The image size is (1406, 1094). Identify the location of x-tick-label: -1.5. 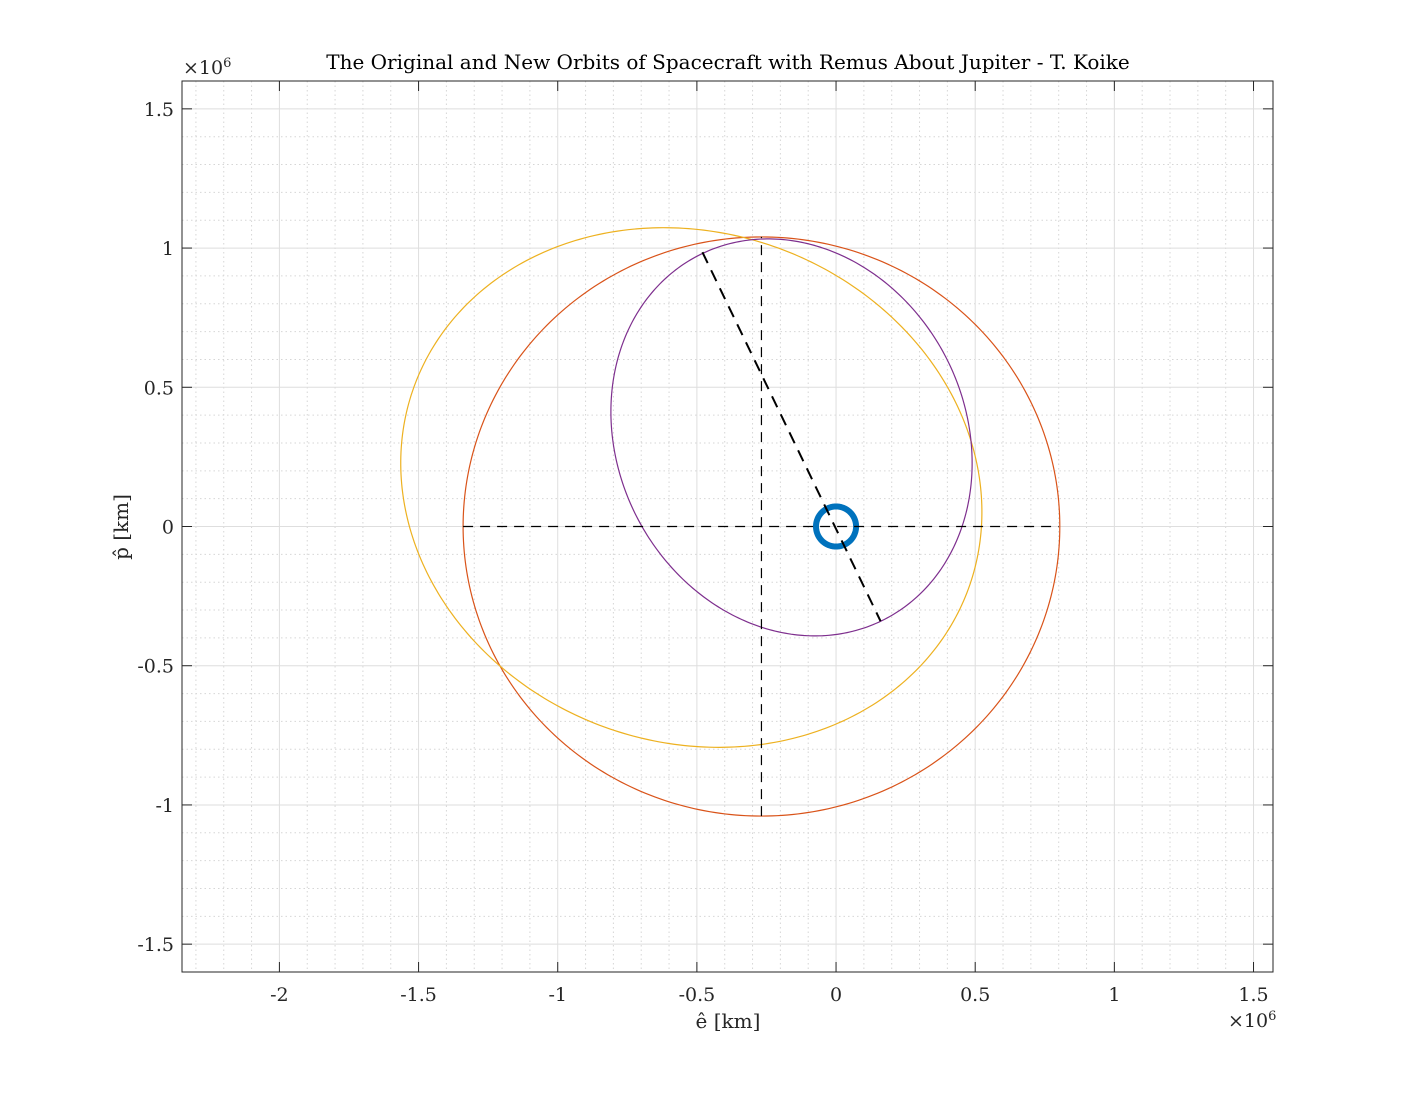
(418, 995).